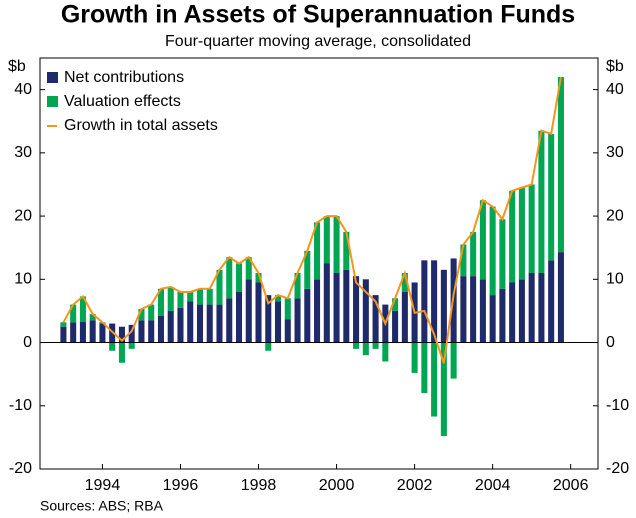  What do you see at coordinates (181, 485) in the screenshot?
I see `x-tick-label: 1996` at bounding box center [181, 485].